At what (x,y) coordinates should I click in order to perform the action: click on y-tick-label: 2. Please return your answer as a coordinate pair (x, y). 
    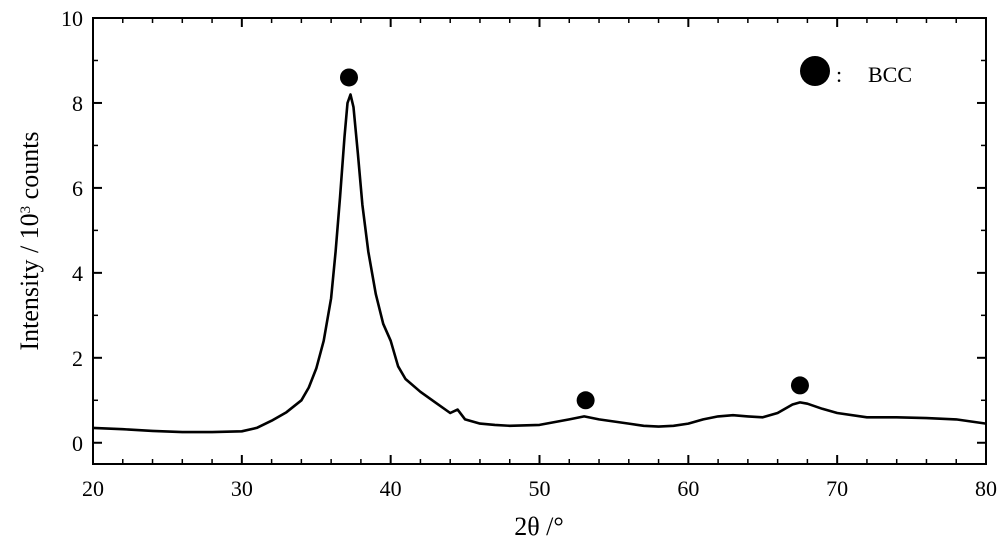
    Looking at the image, I should click on (77, 358).